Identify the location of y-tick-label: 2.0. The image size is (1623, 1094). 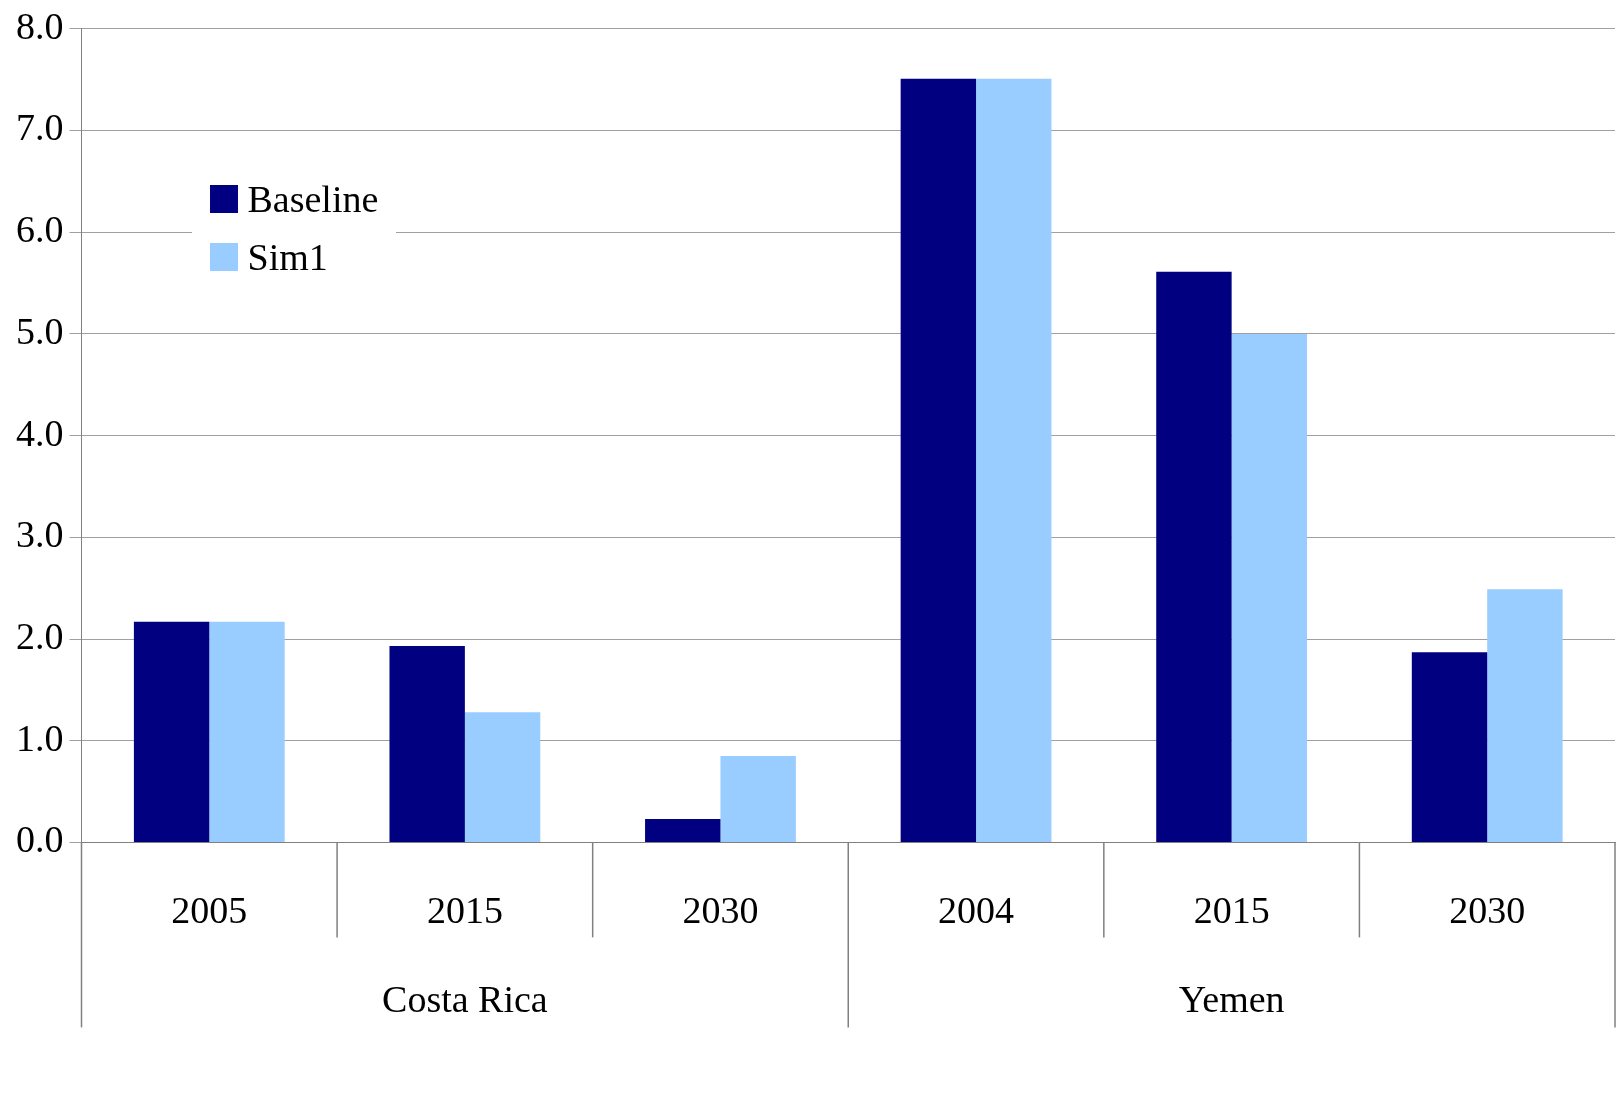
(40, 635).